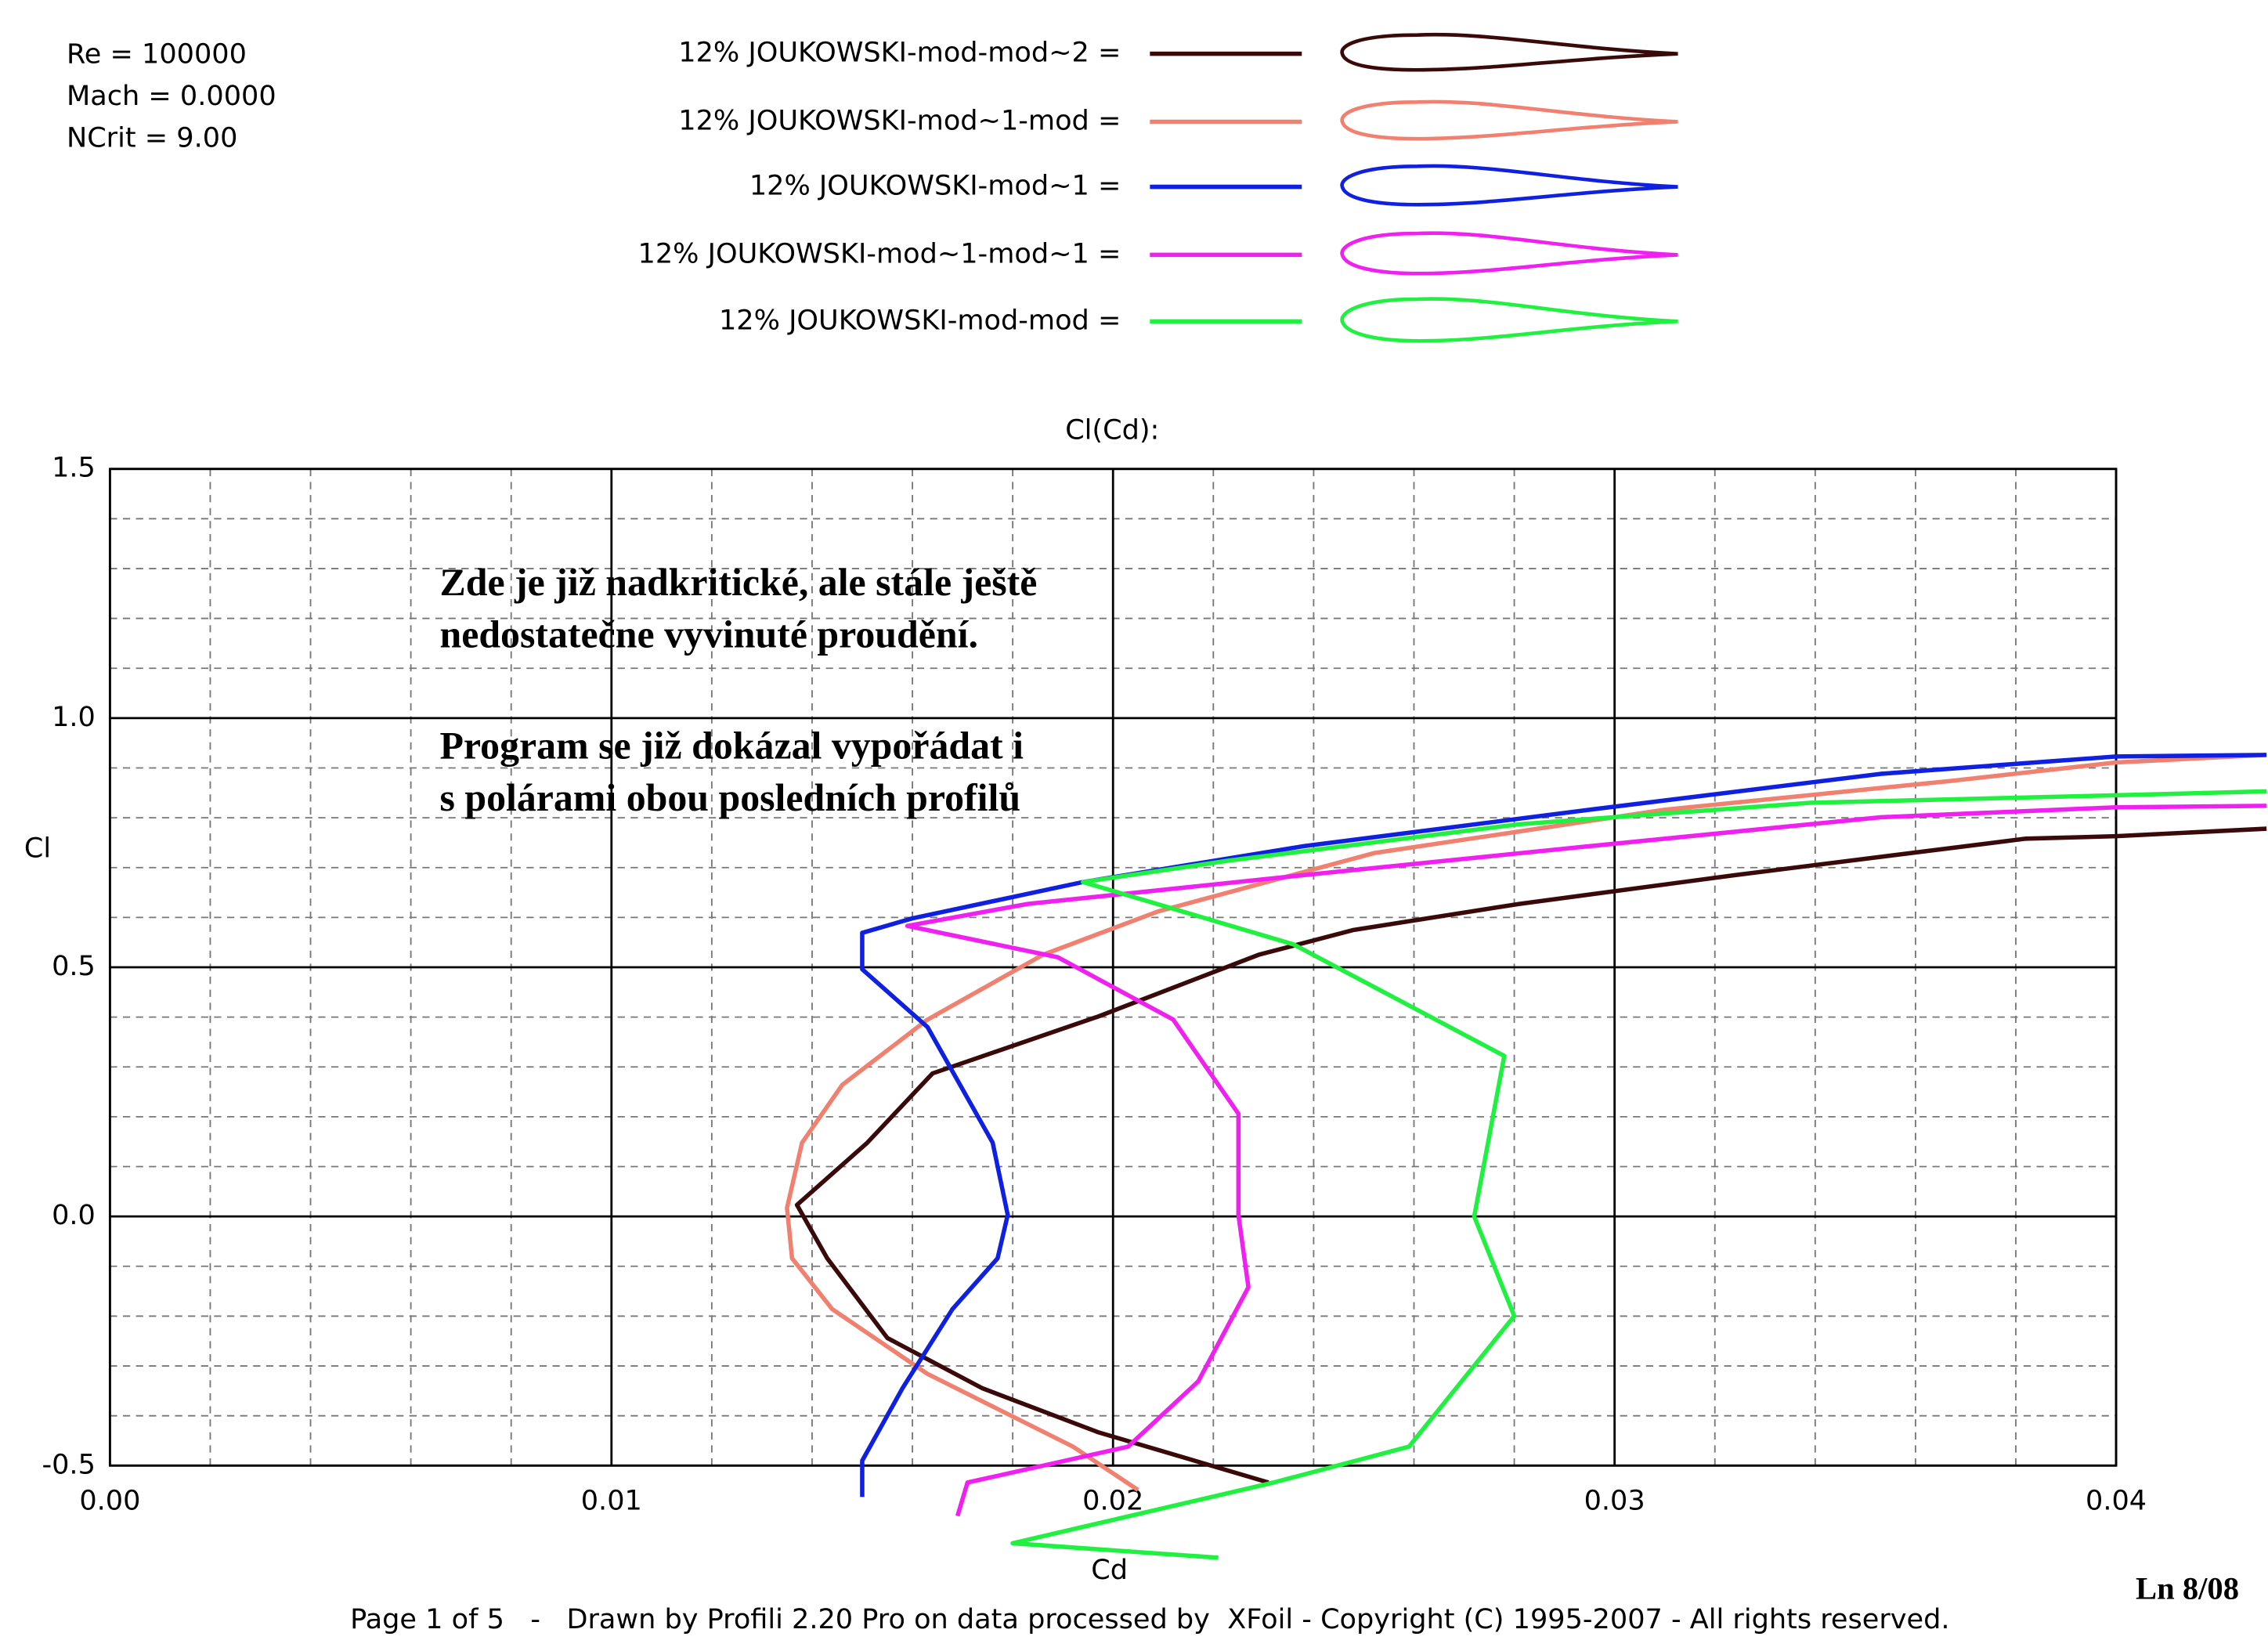 The height and width of the screenshot is (1651, 2268). I want to click on x-tick-label: 0.04, so click(2116, 1500).